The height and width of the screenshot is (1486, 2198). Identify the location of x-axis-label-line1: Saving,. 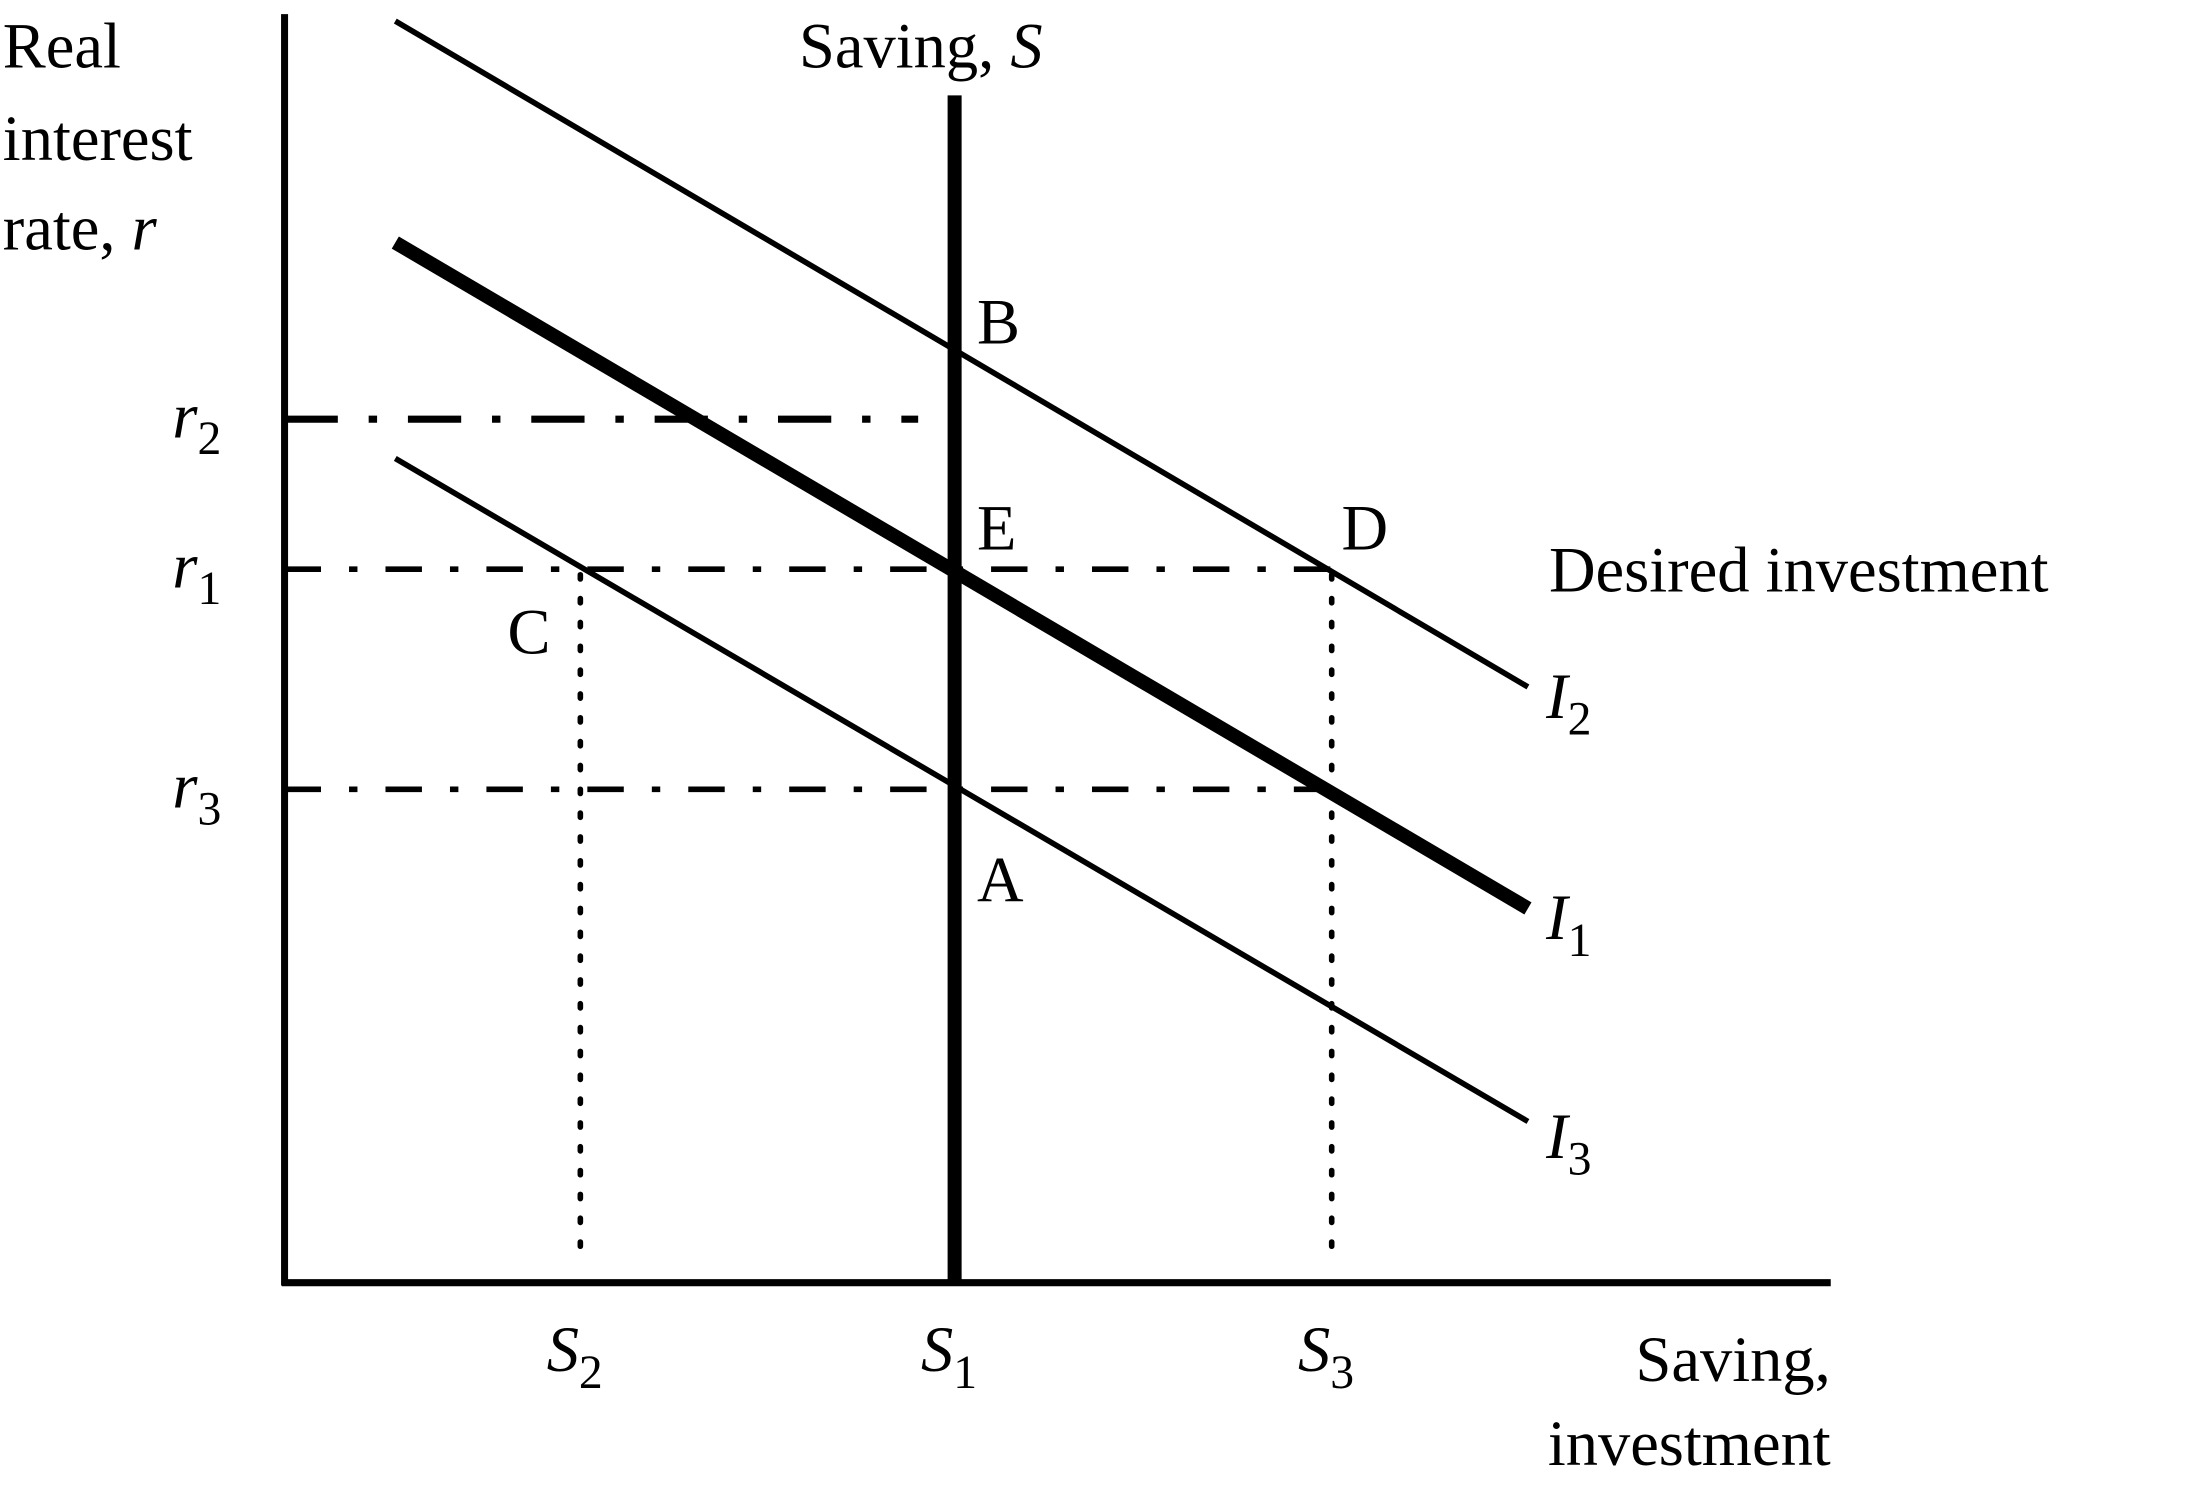
(1733, 1359).